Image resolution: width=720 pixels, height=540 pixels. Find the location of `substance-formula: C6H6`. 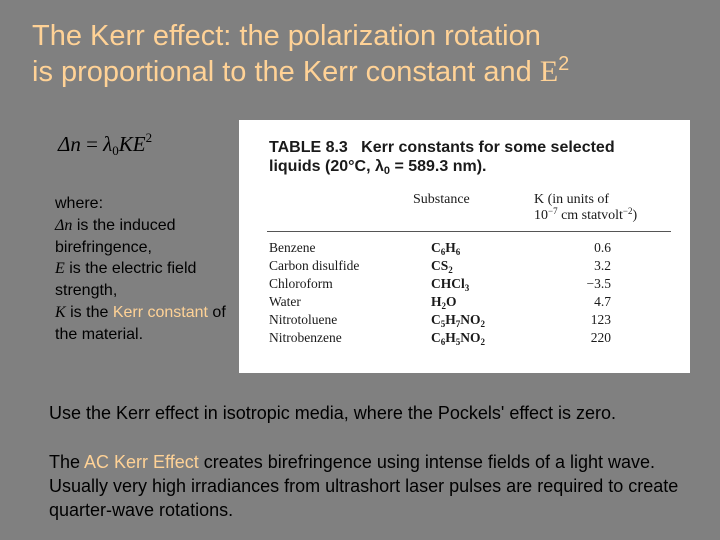

substance-formula: C6H6 is located at coordinates (446, 248).